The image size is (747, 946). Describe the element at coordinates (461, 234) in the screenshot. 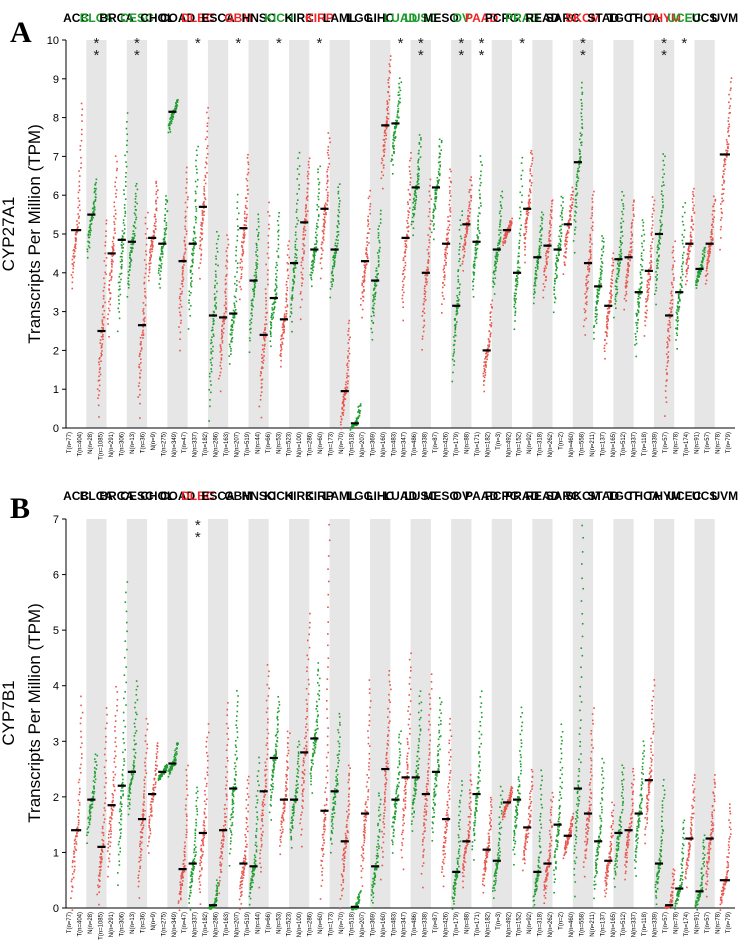

I see `column-shade` at that location.